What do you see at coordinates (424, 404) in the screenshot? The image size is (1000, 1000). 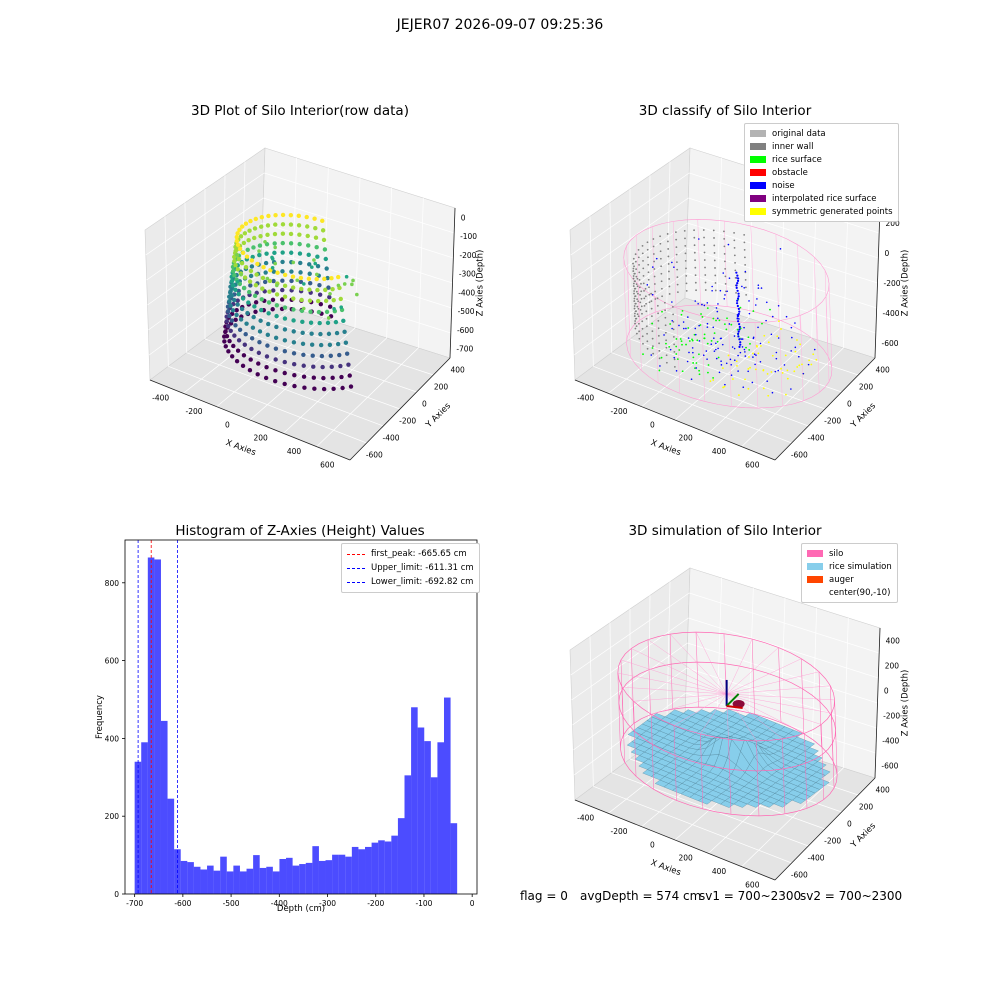 I see `raw-y-tick-label: 0` at bounding box center [424, 404].